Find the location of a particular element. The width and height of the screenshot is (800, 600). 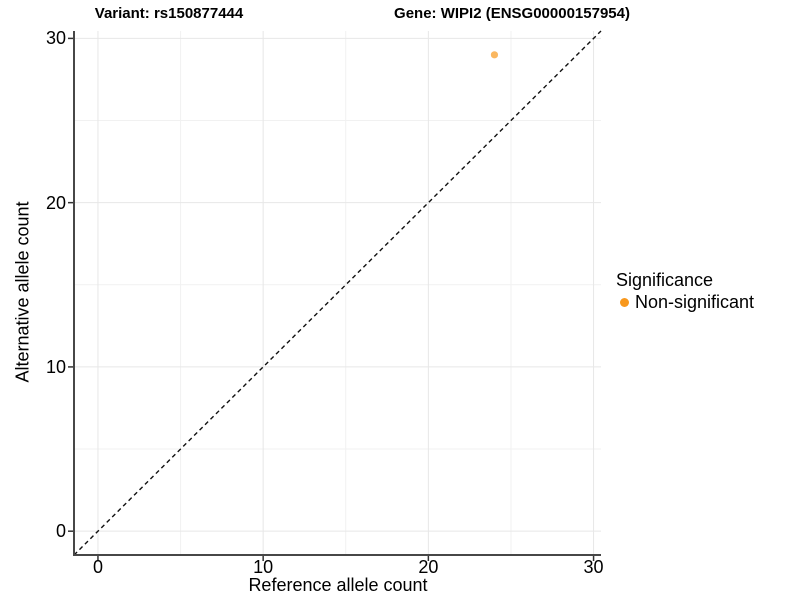

x-tick-label: 20 is located at coordinates (428, 567).